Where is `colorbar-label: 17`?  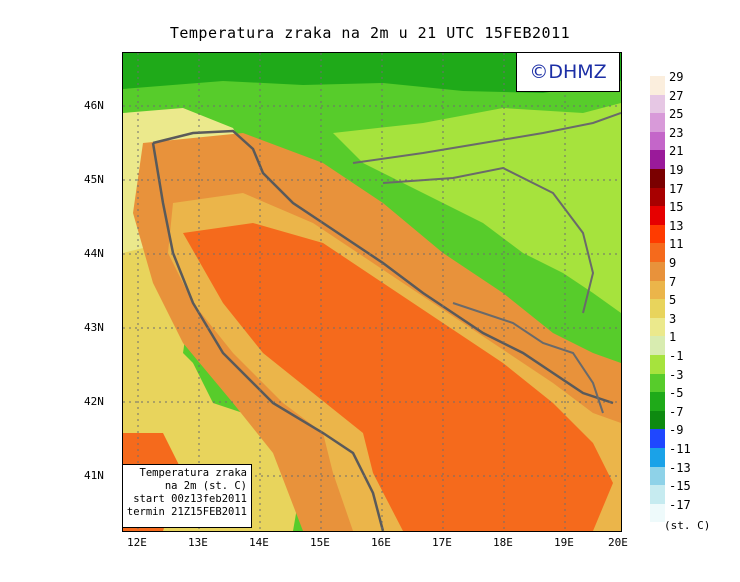
colorbar-label: 17 is located at coordinates (676, 188).